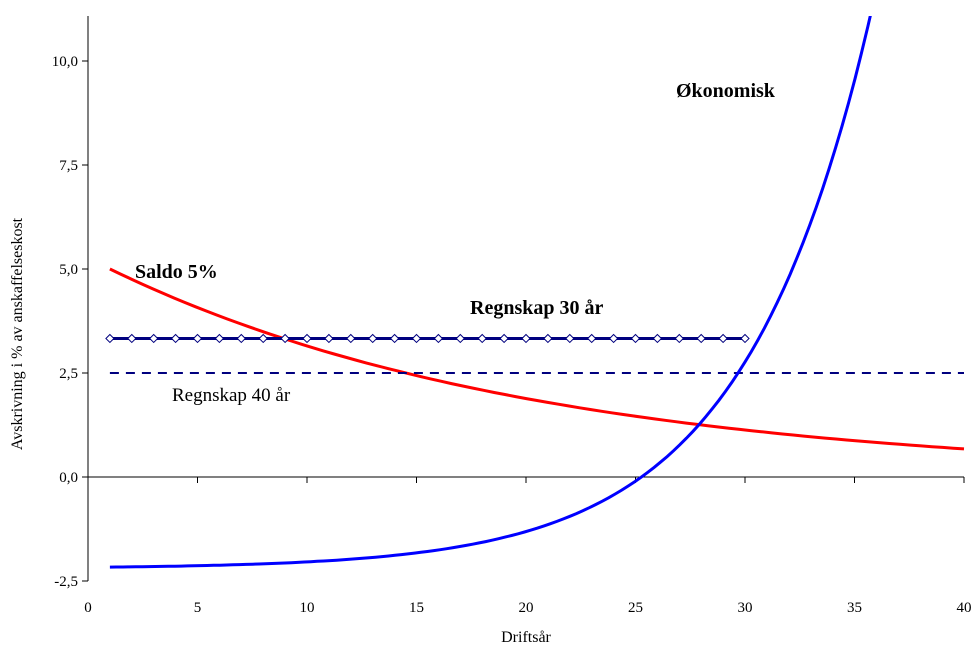 The height and width of the screenshot is (650, 974). What do you see at coordinates (307, 608) in the screenshot?
I see `x-tick-label: 10` at bounding box center [307, 608].